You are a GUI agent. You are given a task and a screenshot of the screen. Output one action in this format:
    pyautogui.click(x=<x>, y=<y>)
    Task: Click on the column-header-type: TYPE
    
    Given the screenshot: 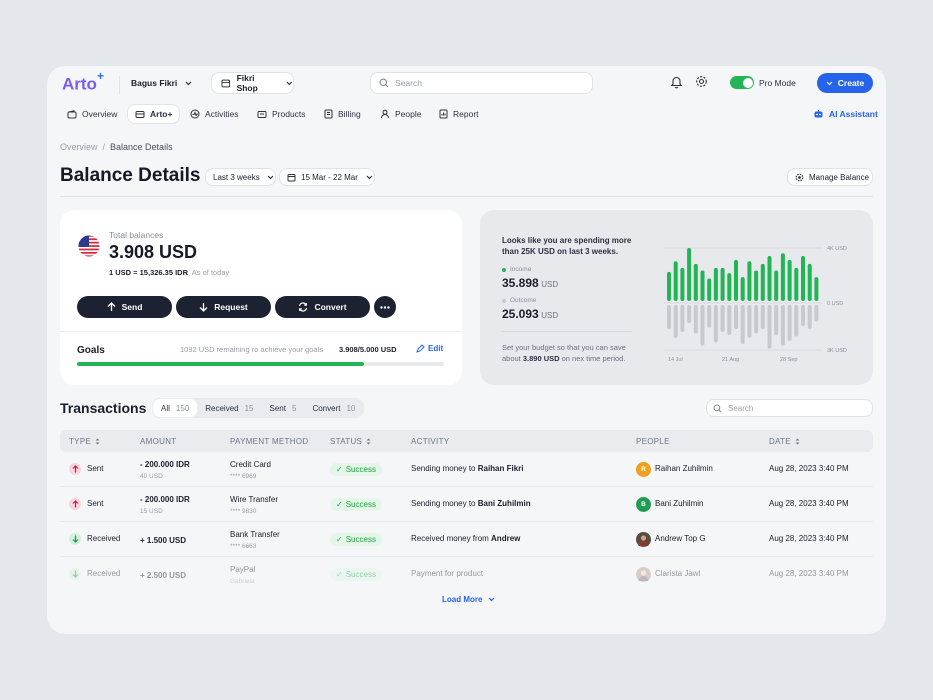 What is the action you would take?
    pyautogui.click(x=84, y=441)
    